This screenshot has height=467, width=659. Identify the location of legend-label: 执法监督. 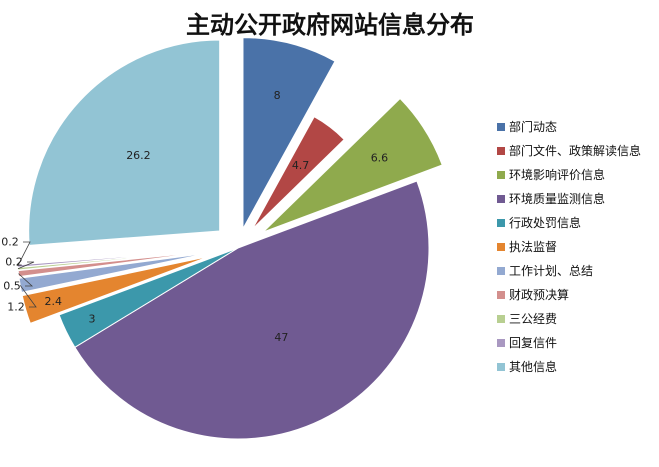
(533, 246).